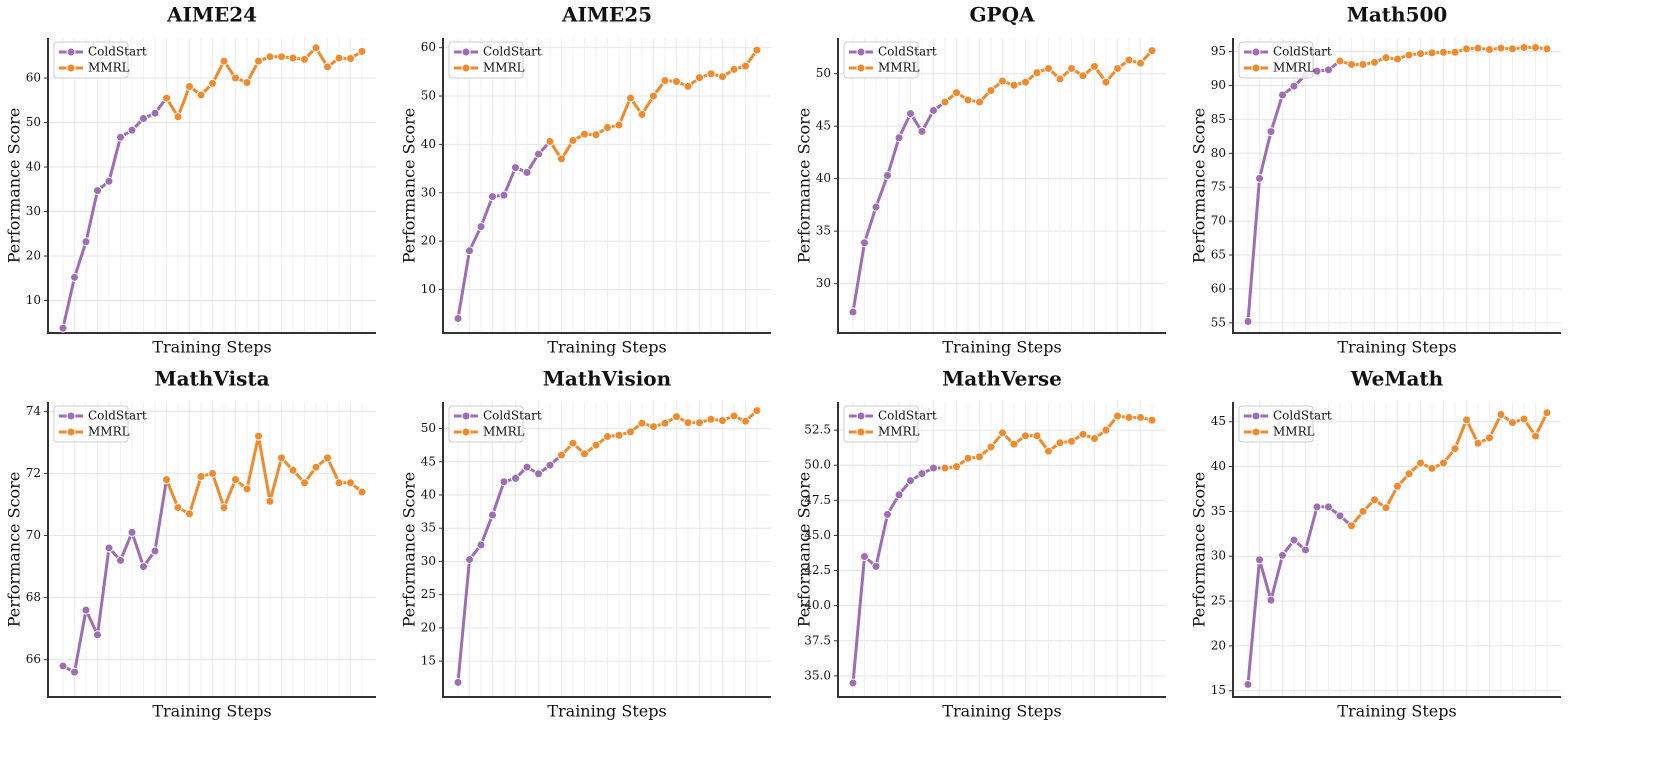 This screenshot has width=1660, height=771. What do you see at coordinates (428, 461) in the screenshot?
I see `y-tick-label: 45` at bounding box center [428, 461].